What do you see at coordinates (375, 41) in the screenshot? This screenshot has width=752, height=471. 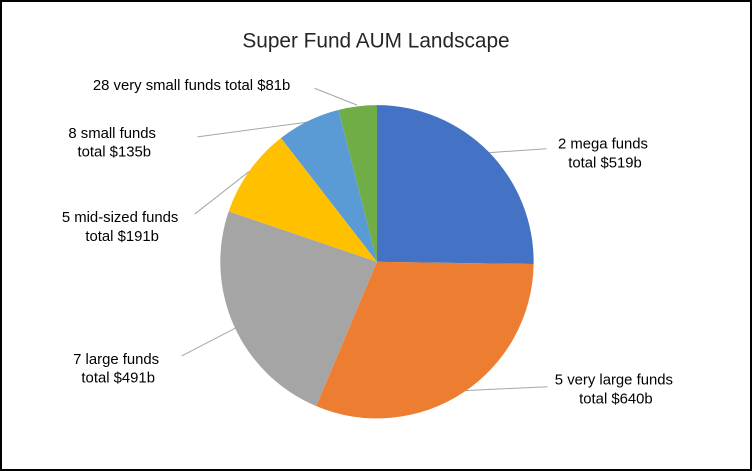 I see `chart-title: Super Fund AUM Landscape` at bounding box center [375, 41].